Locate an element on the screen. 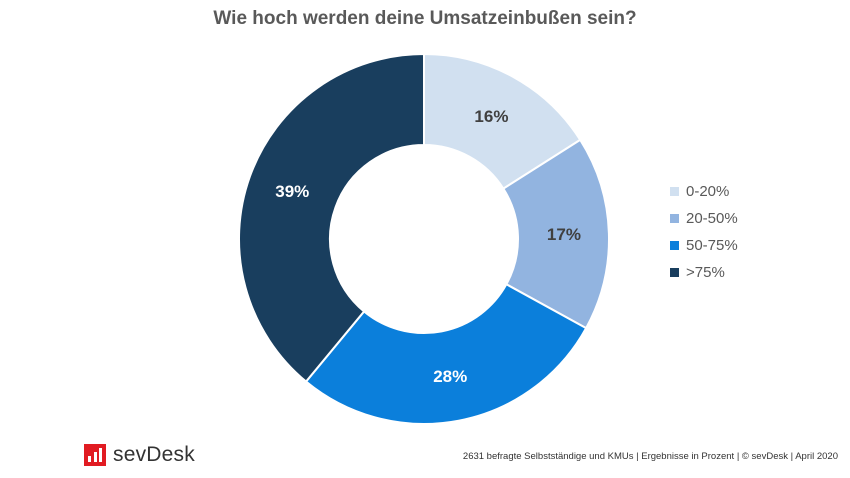  sevdesk-logo-icon is located at coordinates (95, 455).